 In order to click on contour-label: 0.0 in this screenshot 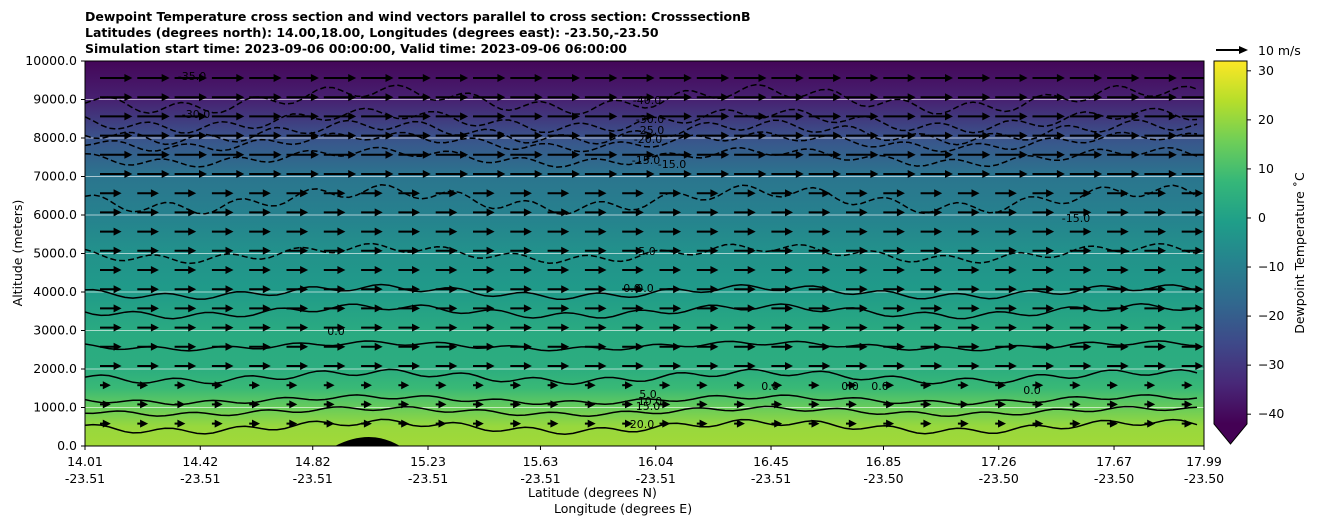, I will do `click(880, 386)`.